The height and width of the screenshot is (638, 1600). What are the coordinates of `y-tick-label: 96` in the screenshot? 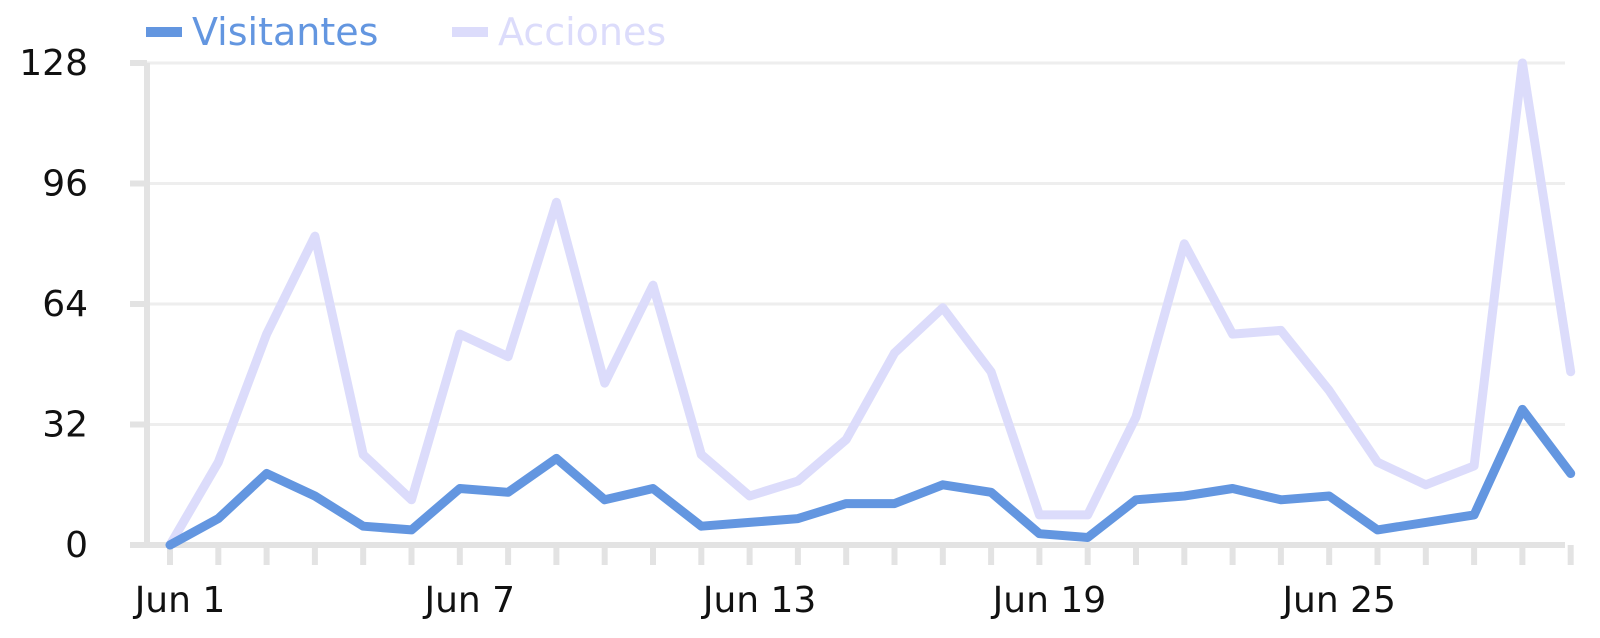 It's located at (65, 184).